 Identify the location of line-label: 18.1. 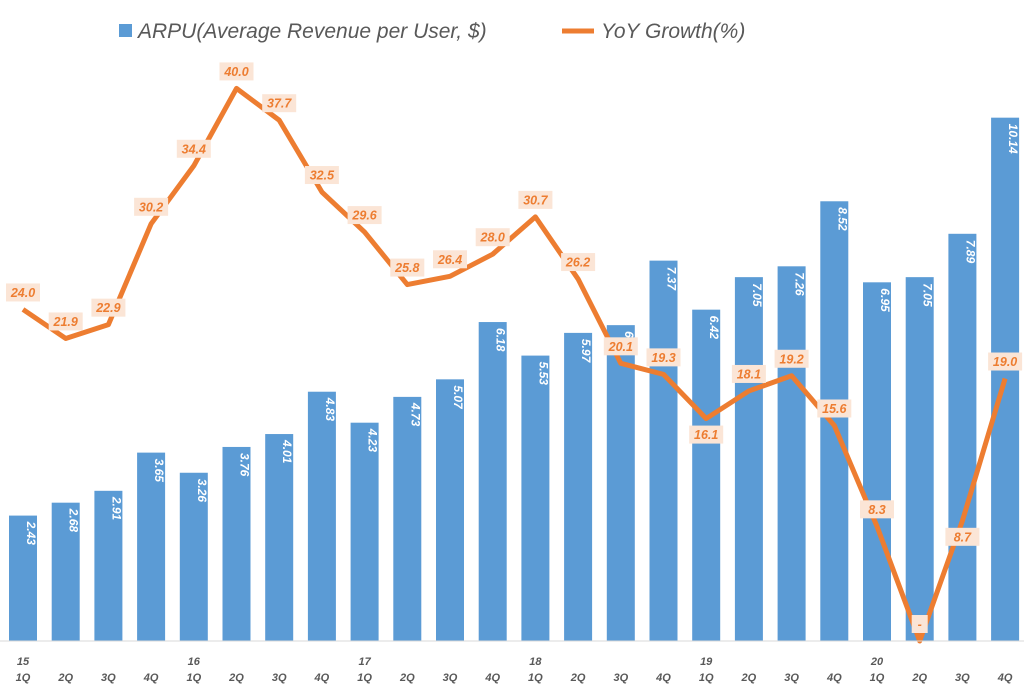
(749, 374).